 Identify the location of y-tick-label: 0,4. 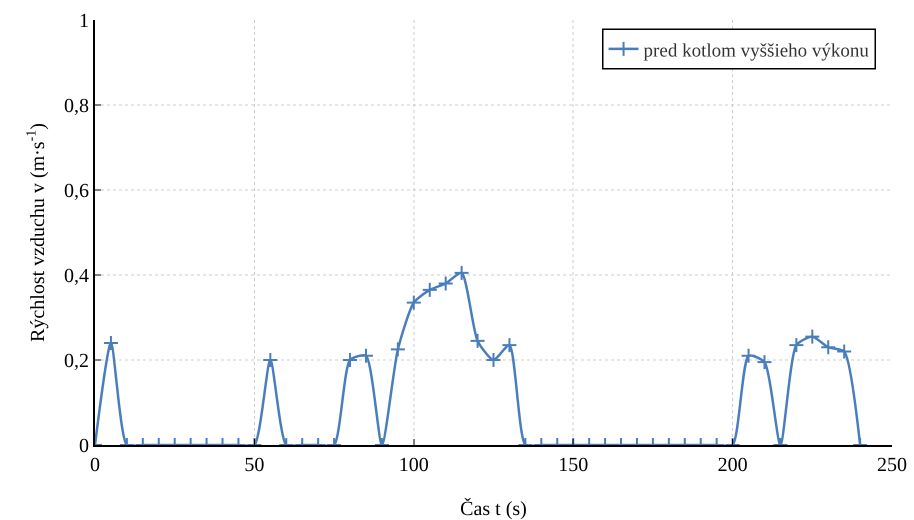
(76, 276).